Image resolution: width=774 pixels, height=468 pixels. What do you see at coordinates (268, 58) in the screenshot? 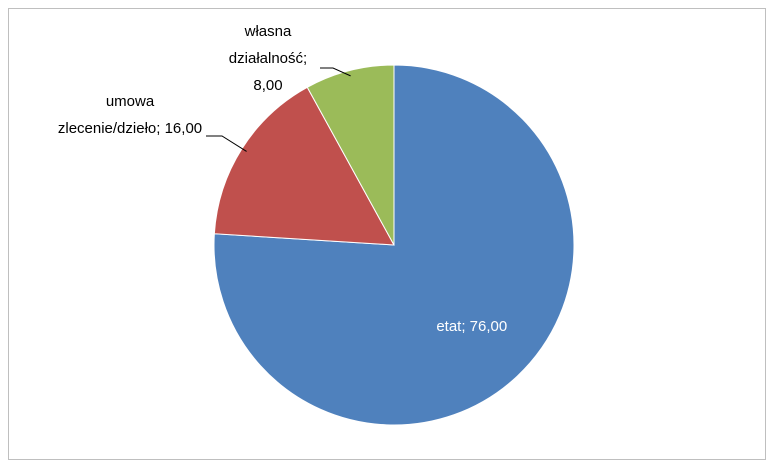
I see `data-label: własna działalność; 8,00` at bounding box center [268, 58].